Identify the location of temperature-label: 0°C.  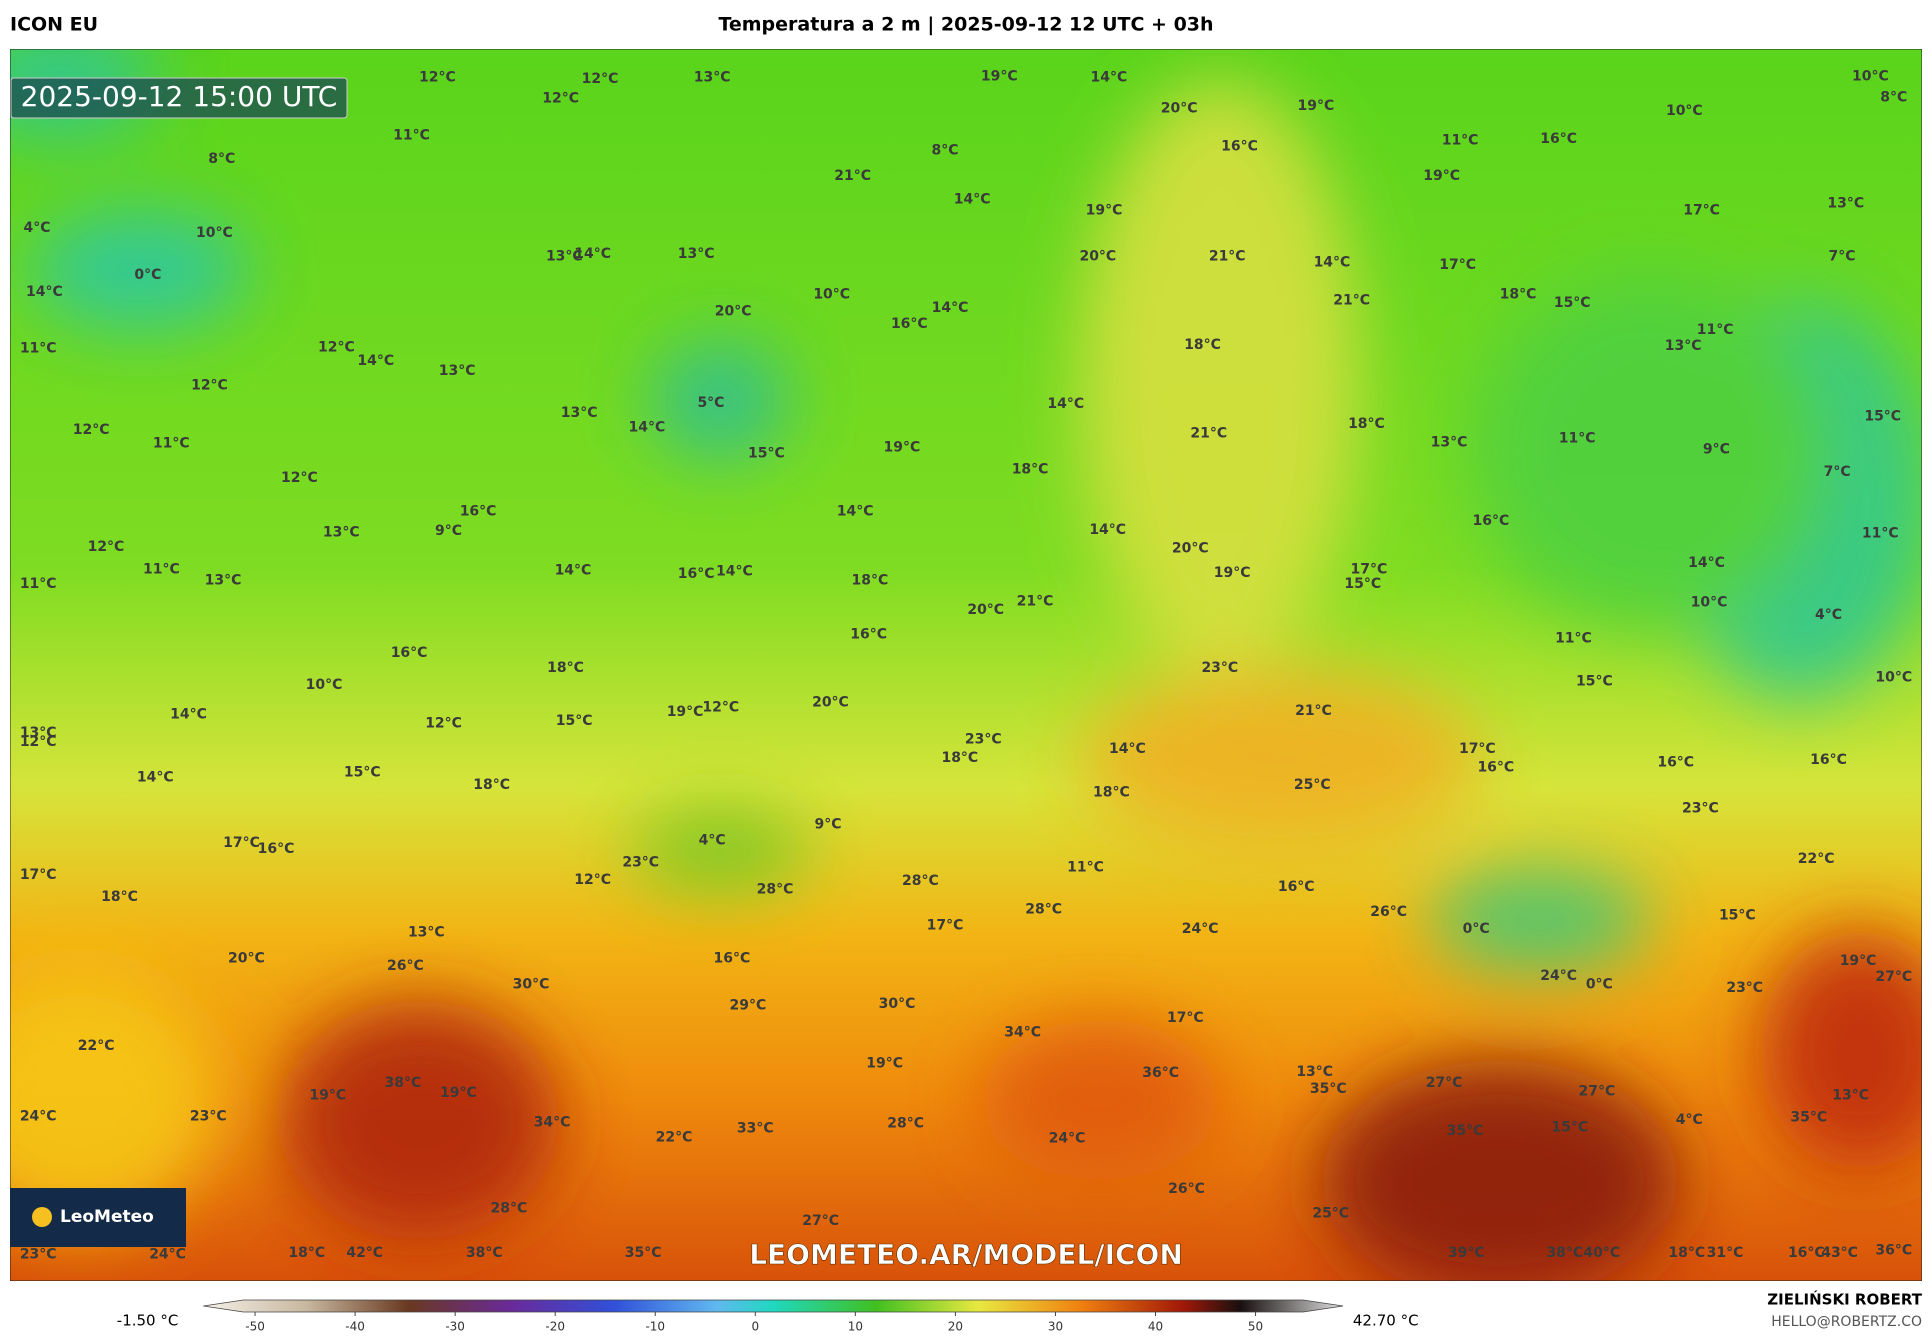
(147, 275).